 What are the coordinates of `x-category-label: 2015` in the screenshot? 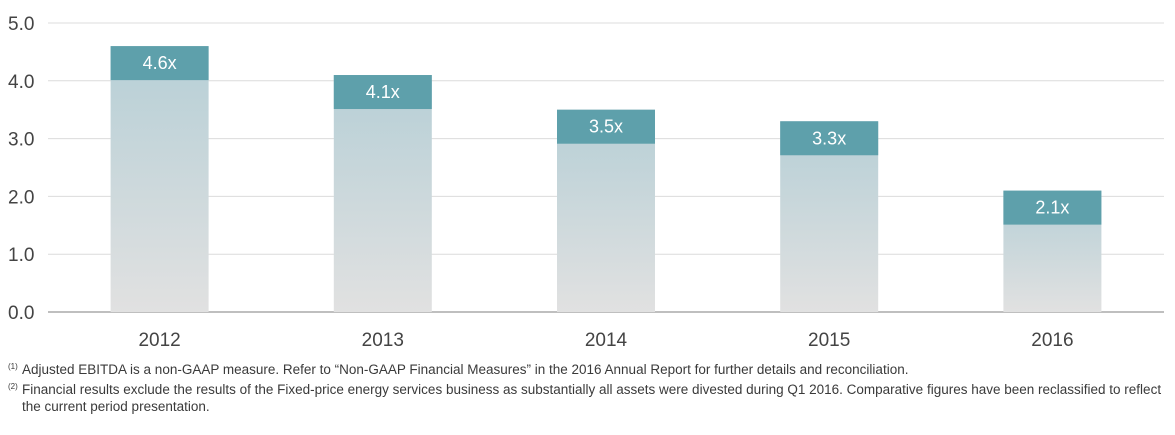 It's located at (829, 340).